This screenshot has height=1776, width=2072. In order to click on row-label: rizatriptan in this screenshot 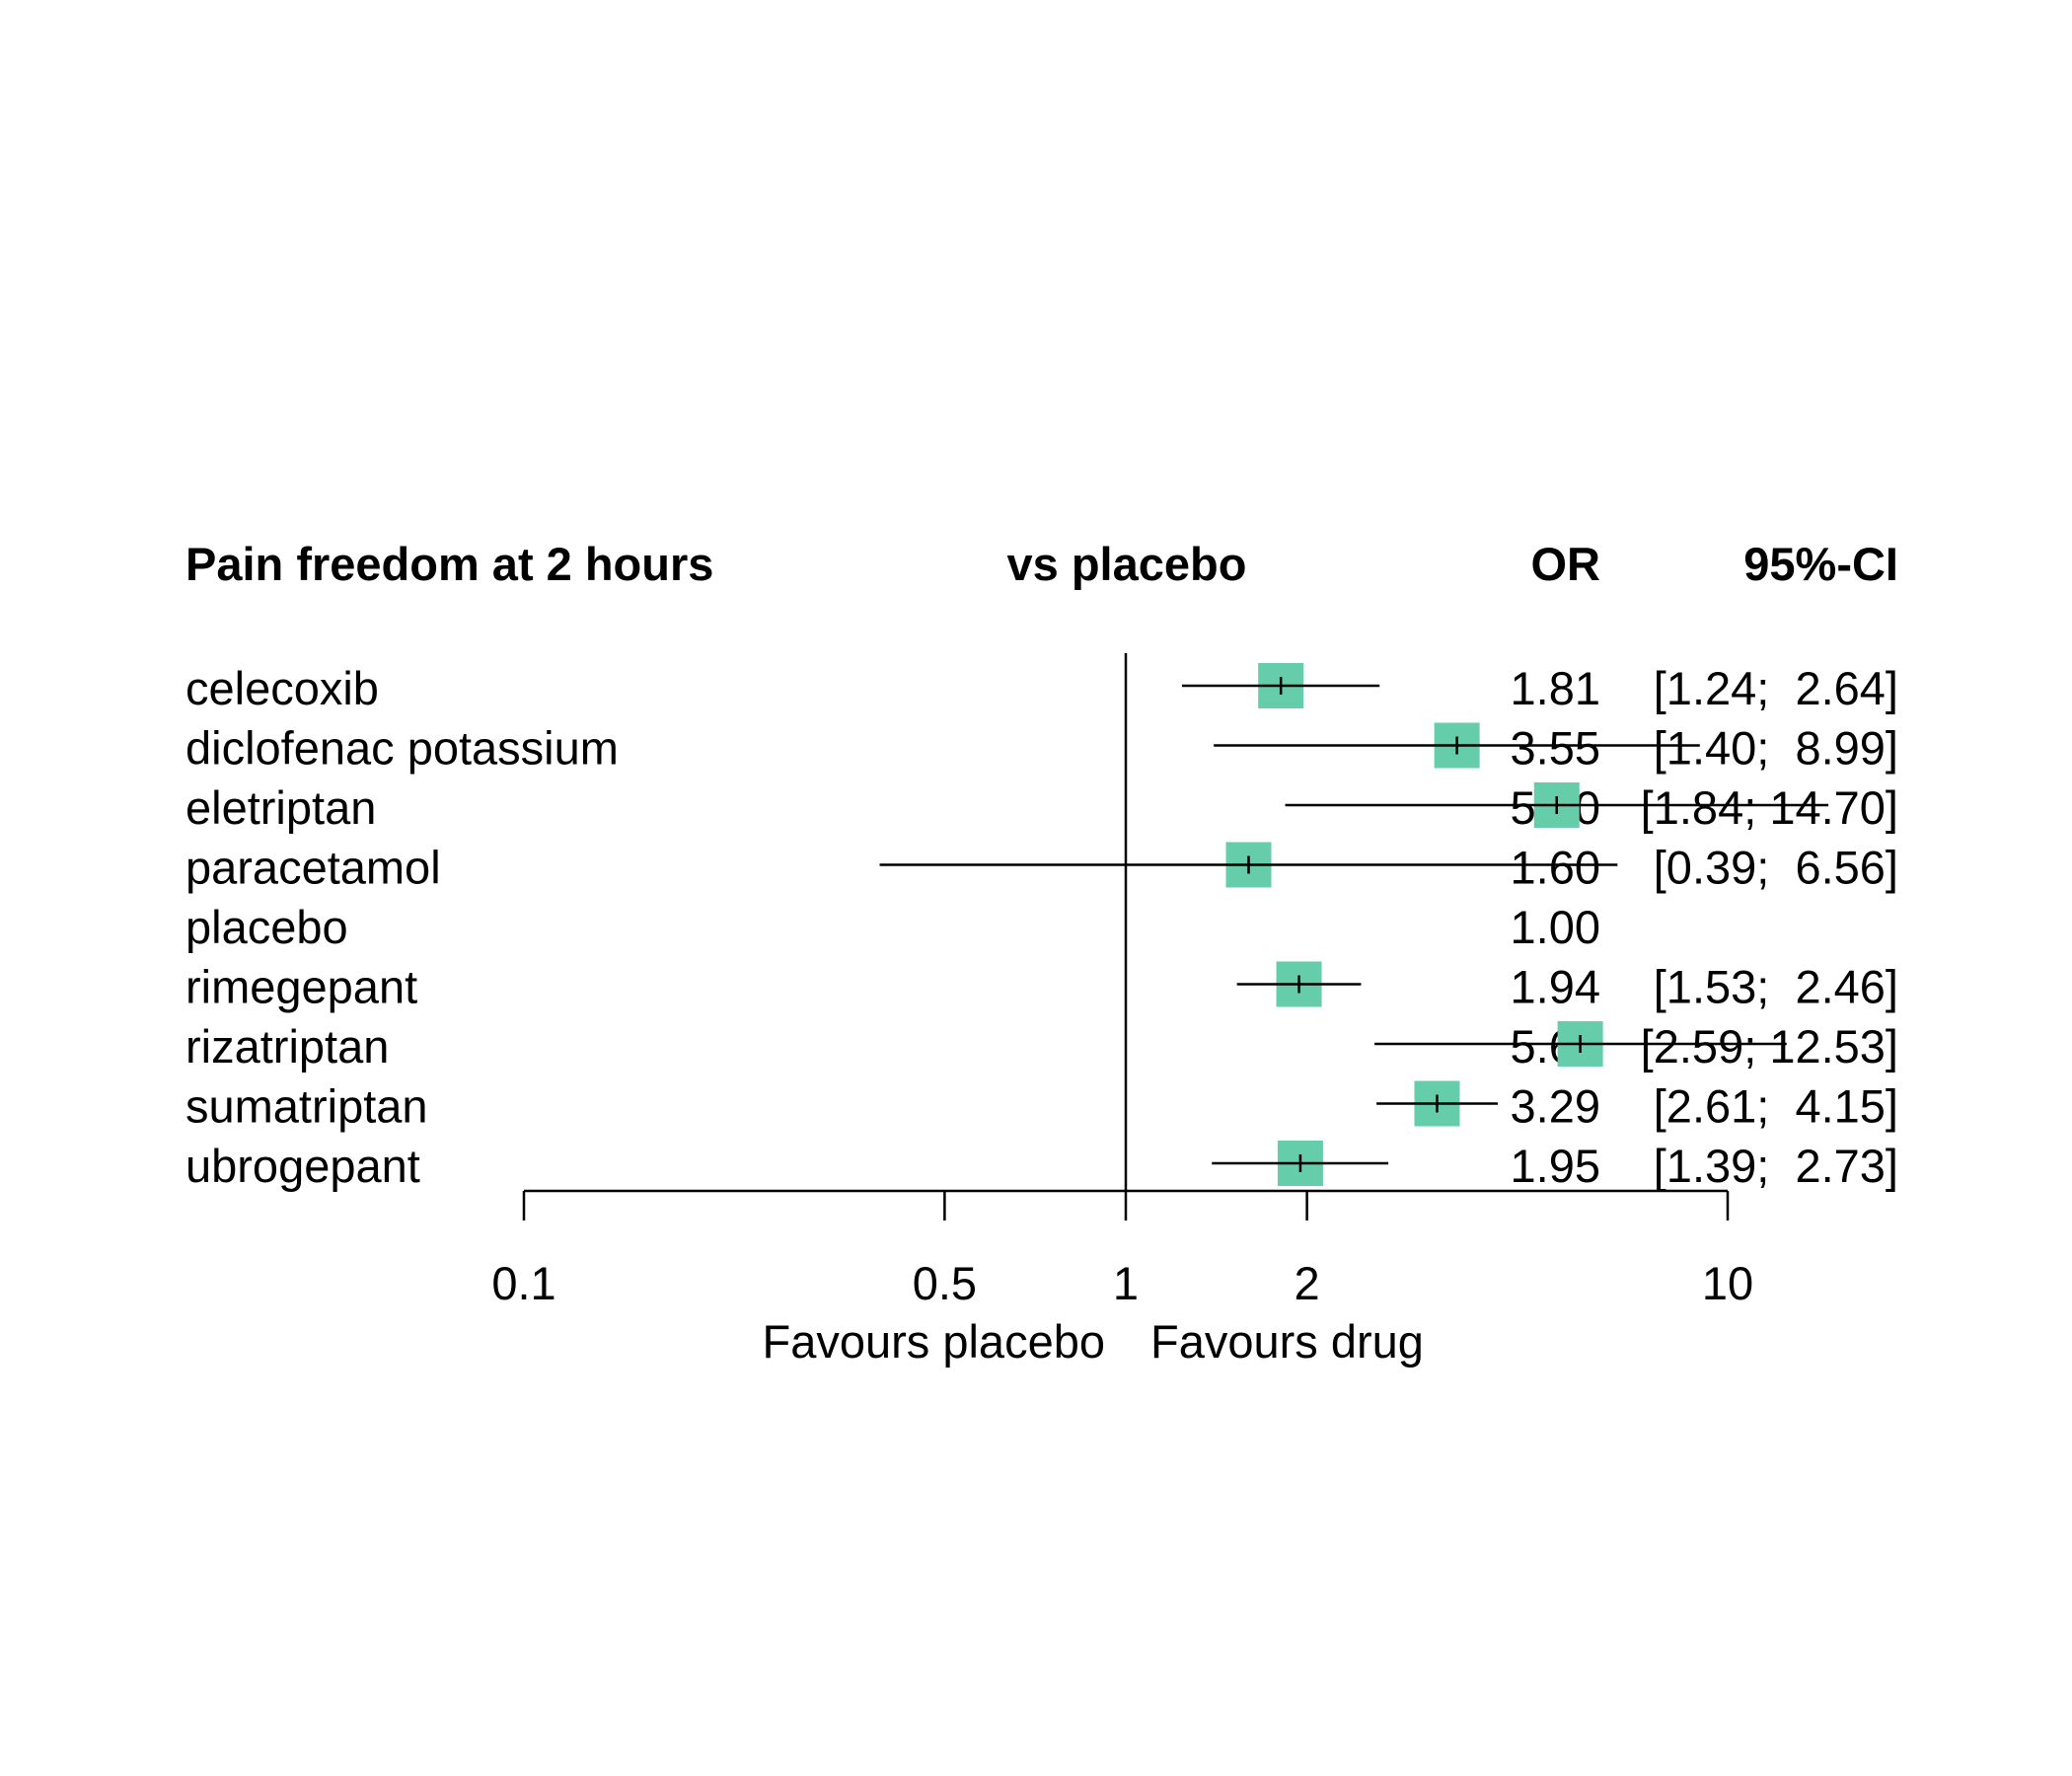, I will do `click(287, 1046)`.